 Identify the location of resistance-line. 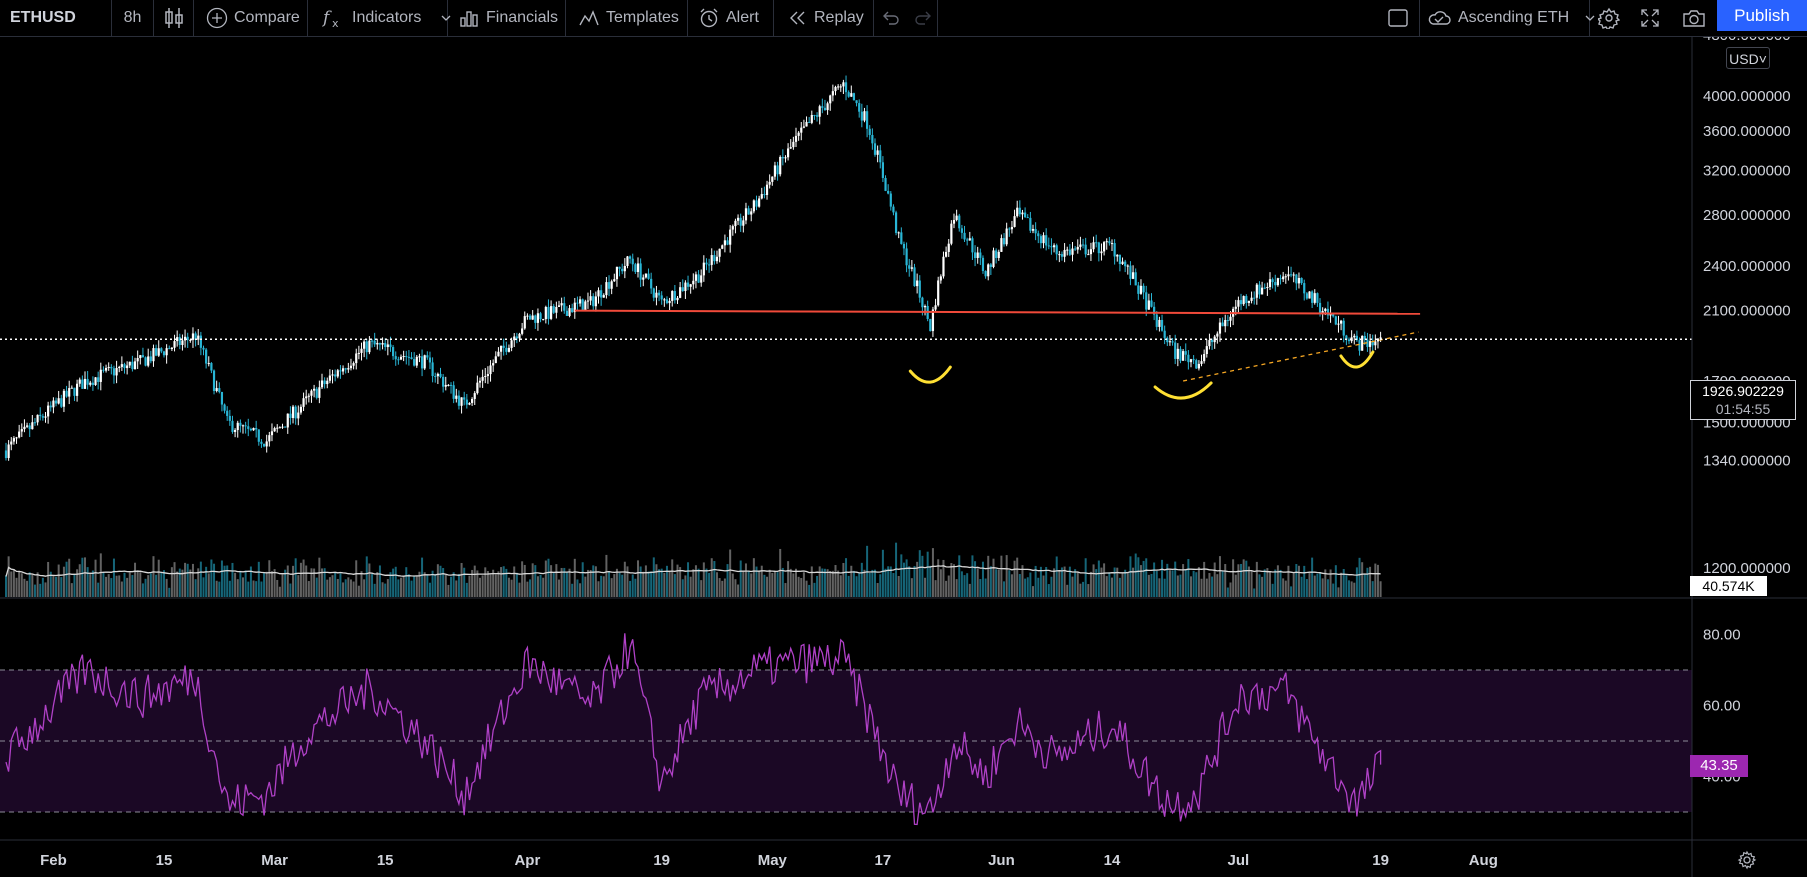
(997, 312).